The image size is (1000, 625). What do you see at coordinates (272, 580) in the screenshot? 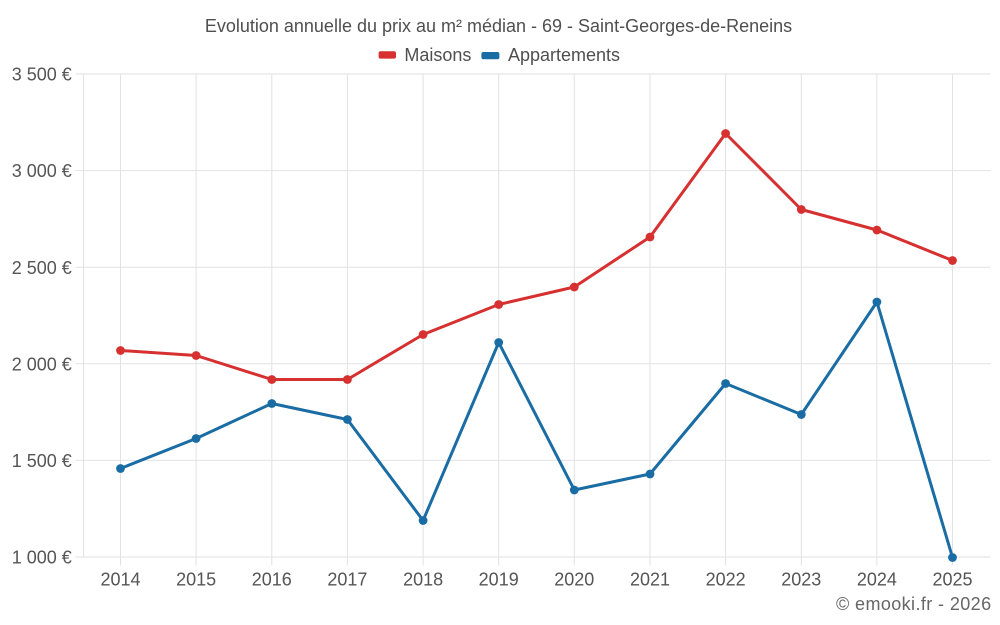
I see `svg-text: 2016` at bounding box center [272, 580].